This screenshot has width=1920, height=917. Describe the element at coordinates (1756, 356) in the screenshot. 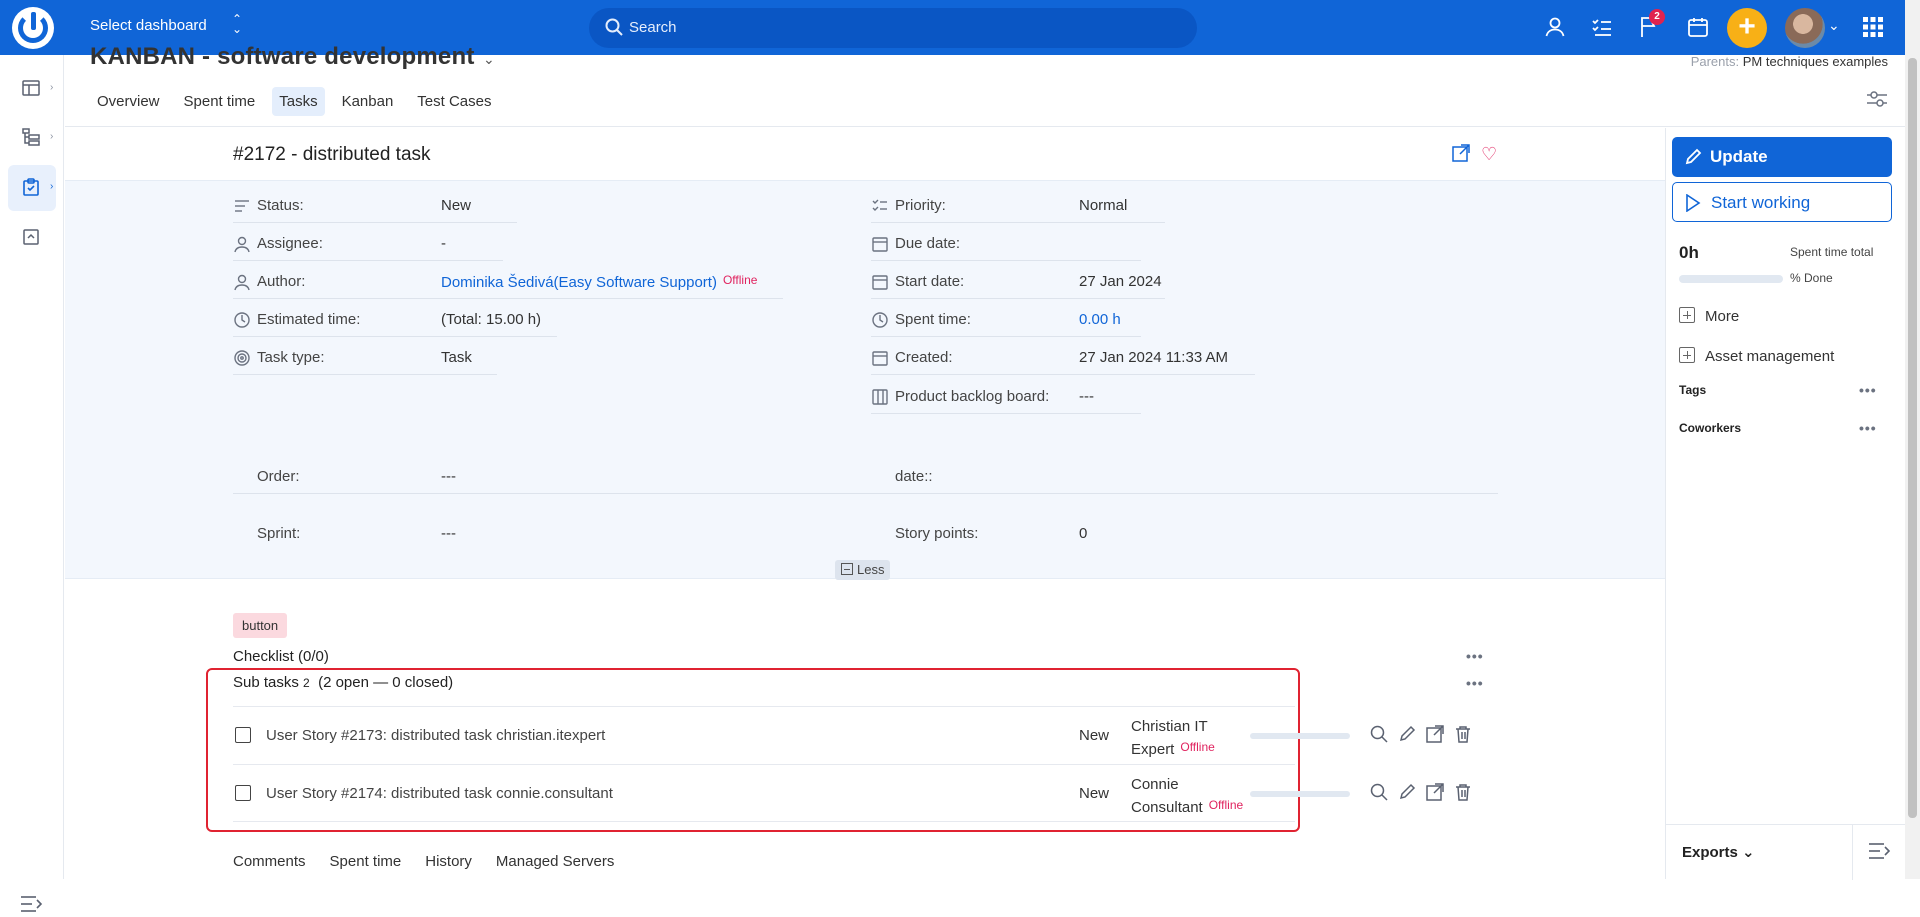

I see `asset-management-expander: Asset management` at that location.